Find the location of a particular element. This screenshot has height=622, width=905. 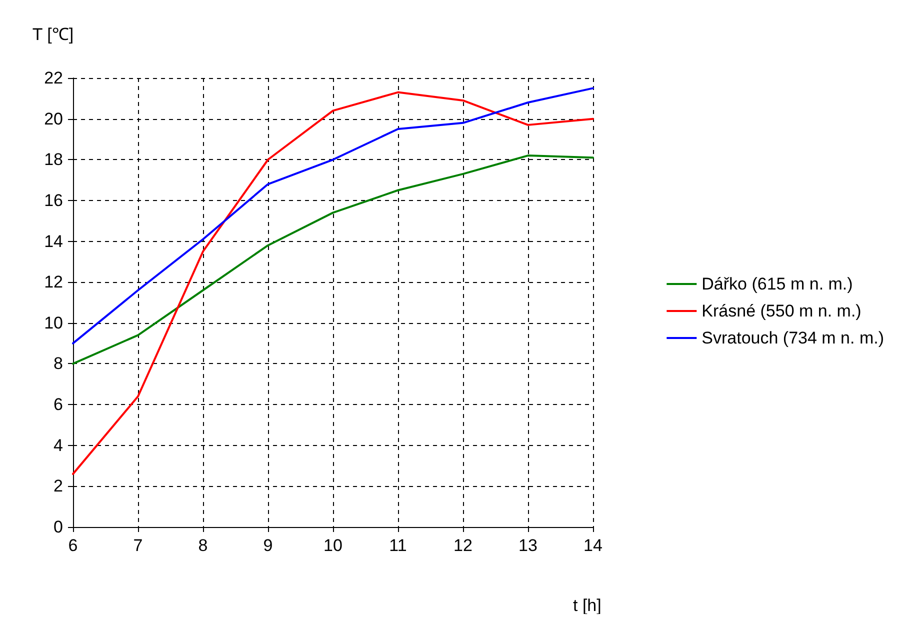

y-tick-label: 8 is located at coordinates (58, 364).